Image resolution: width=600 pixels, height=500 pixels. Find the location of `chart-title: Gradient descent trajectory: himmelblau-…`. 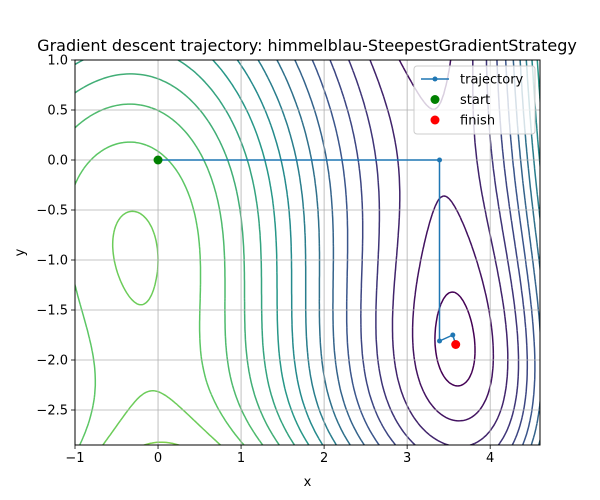

chart-title: Gradient descent trajectory: himmelblau-… is located at coordinates (307, 45).